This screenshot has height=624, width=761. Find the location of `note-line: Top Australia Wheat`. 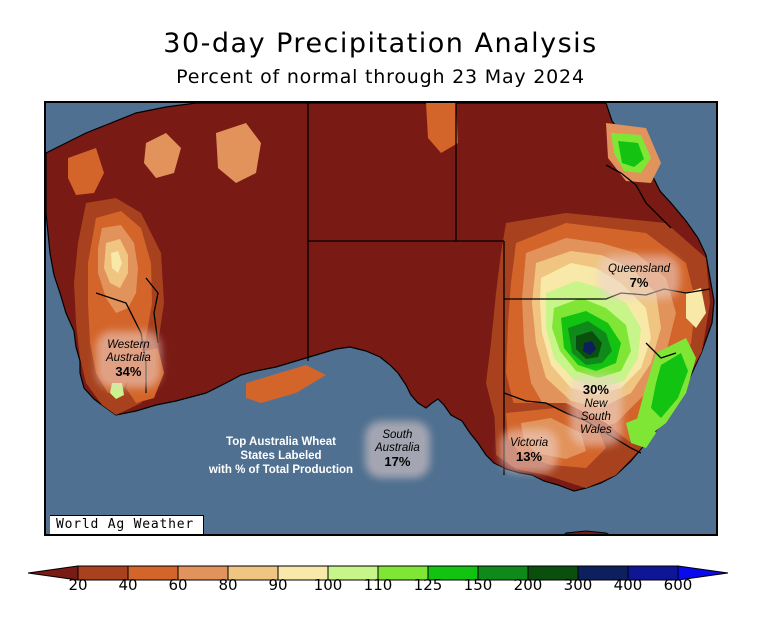

note-line: Top Australia Wheat is located at coordinates (281, 442).